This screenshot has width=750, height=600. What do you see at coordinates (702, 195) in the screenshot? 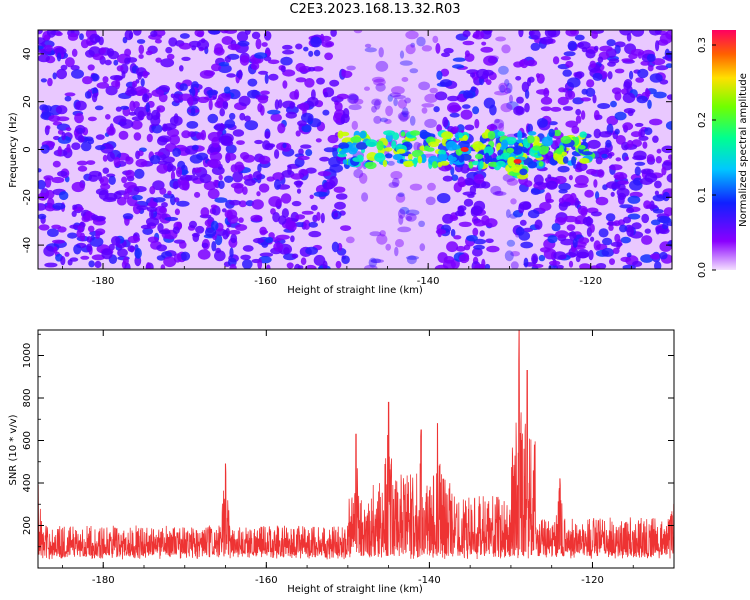
I see `colorbar-tick-label: 0.1` at bounding box center [702, 195].